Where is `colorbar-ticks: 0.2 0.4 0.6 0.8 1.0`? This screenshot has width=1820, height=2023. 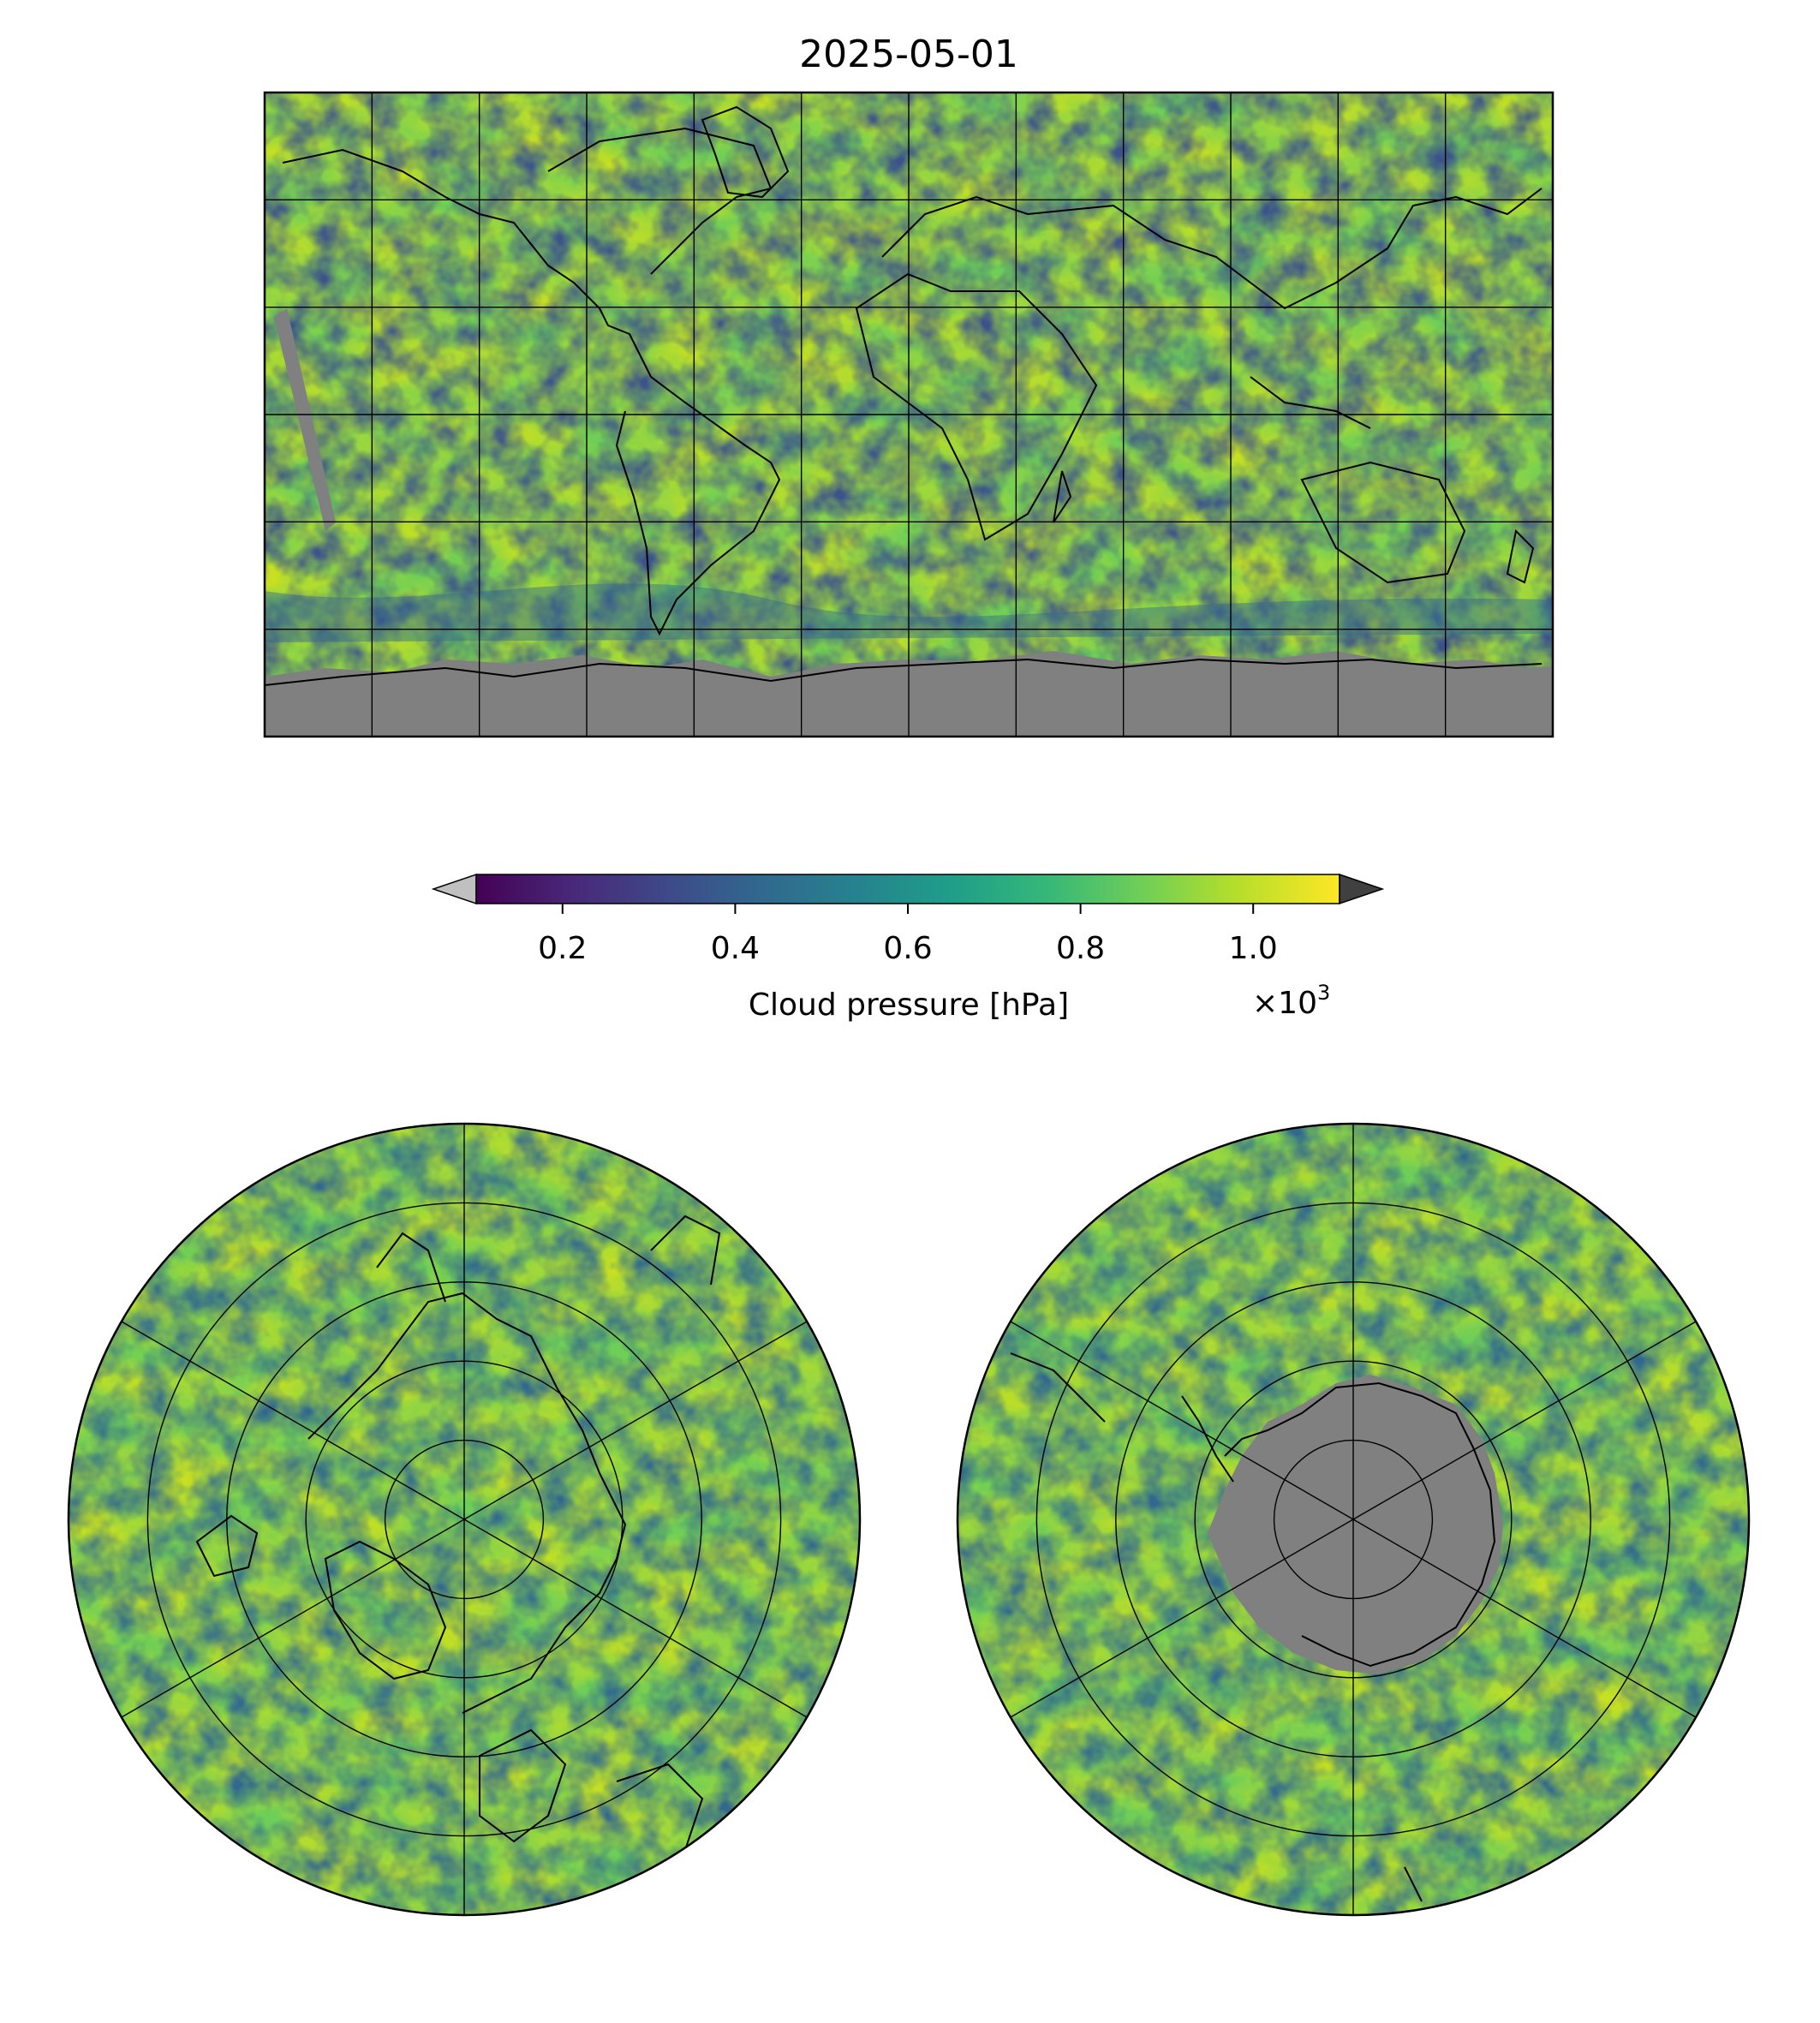
colorbar-ticks: 0.2 0.4 0.6 0.8 1.0 is located at coordinates (908, 935).